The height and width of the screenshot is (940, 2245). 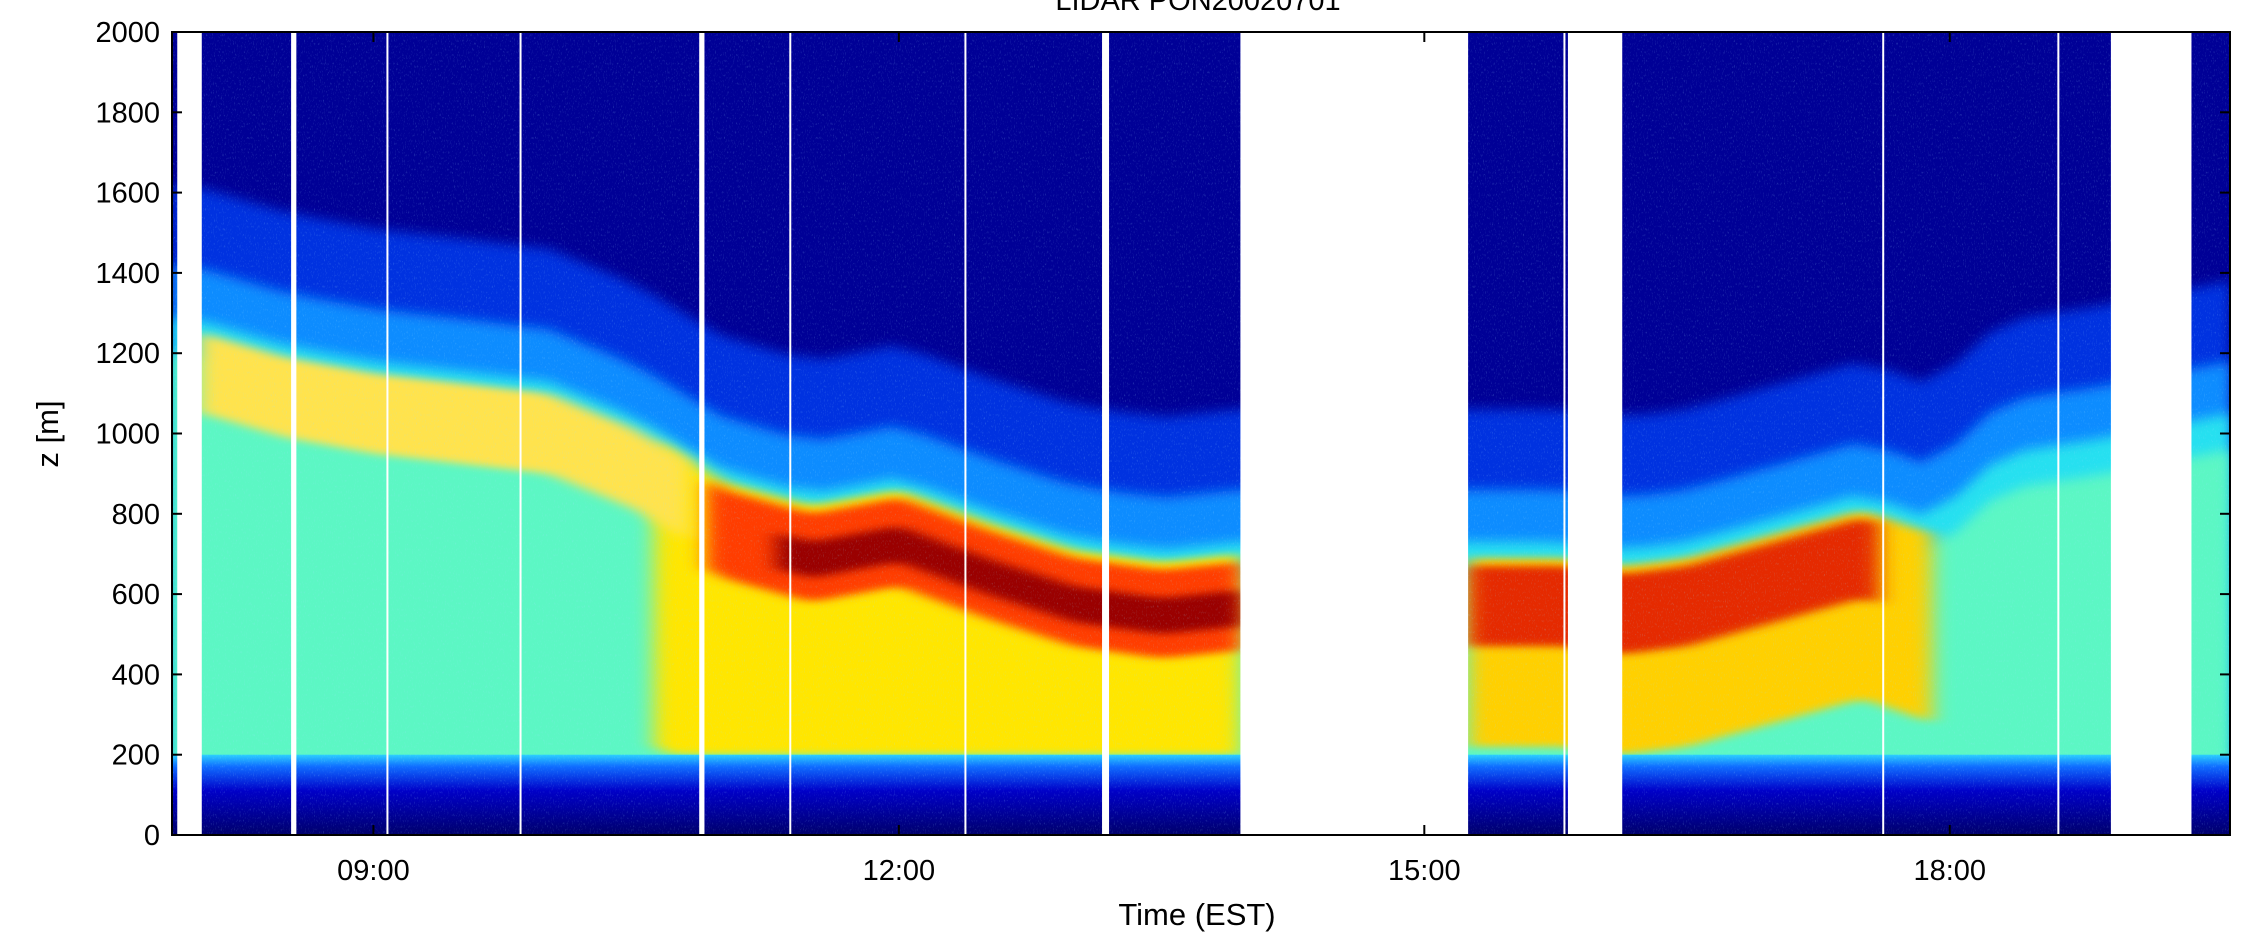 What do you see at coordinates (136, 595) in the screenshot?
I see `y-tick-label: 600` at bounding box center [136, 595].